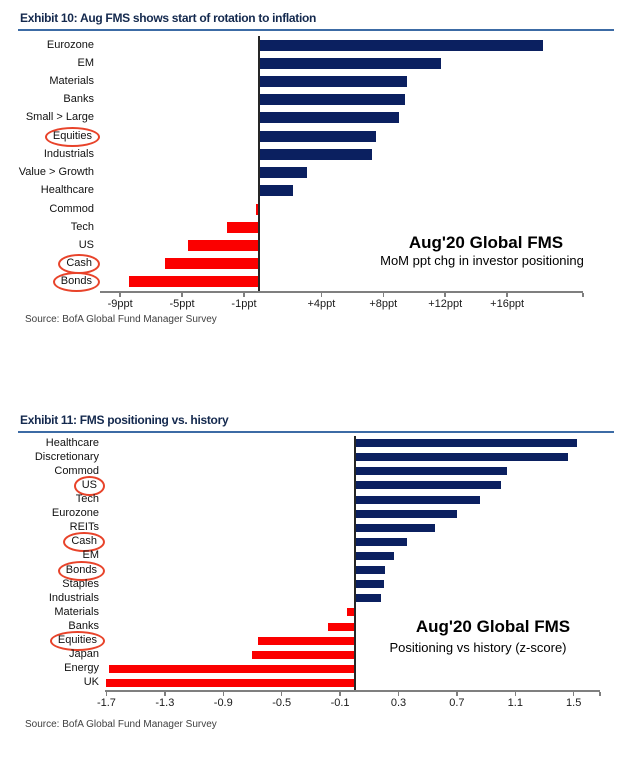  I want to click on category-label-eurozone: Eurozone, so click(75, 513).